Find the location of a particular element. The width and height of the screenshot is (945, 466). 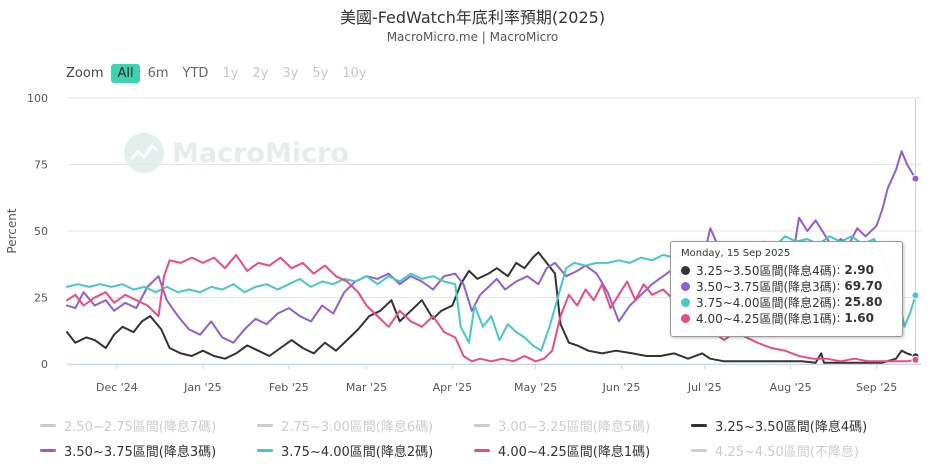

zoom-button-3y: 3y is located at coordinates (290, 73).